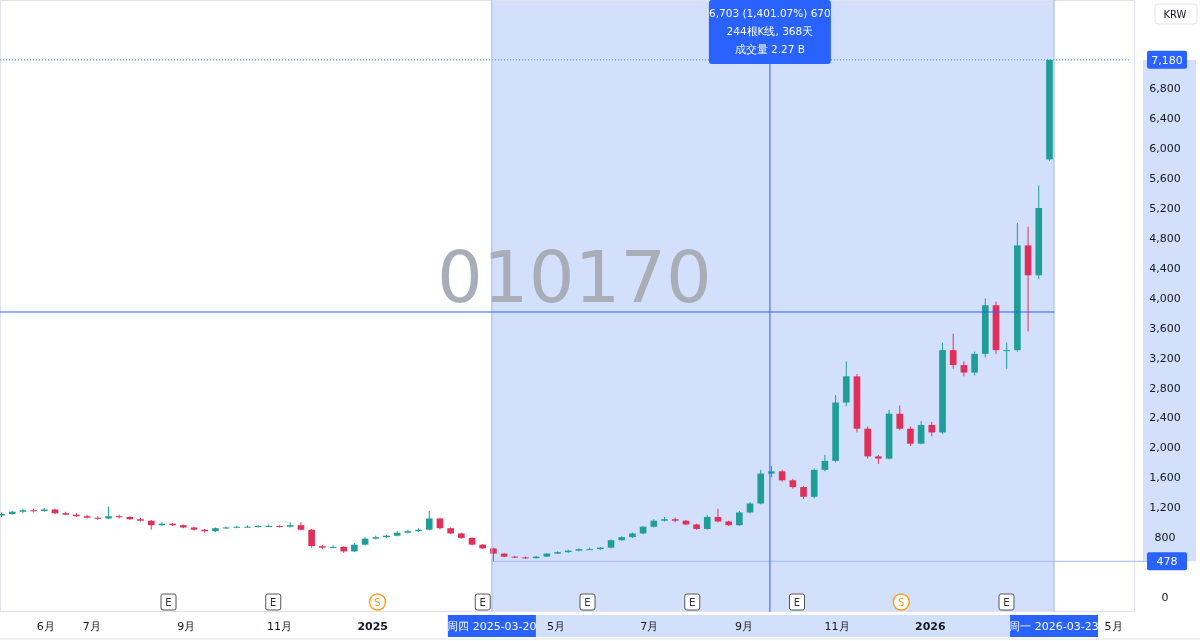 This screenshot has height=641, width=1200. I want to click on y-tick-label: 6,400, so click(1165, 119).